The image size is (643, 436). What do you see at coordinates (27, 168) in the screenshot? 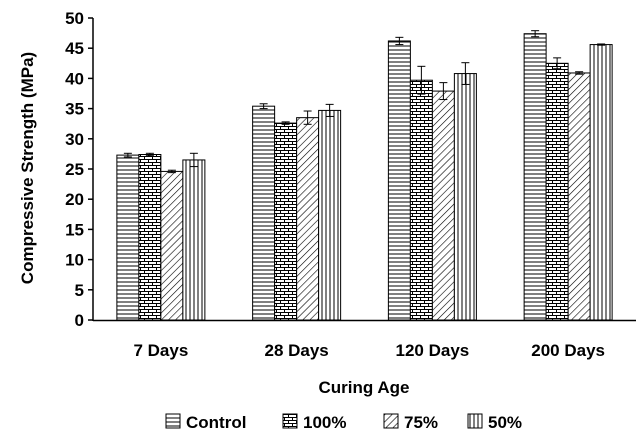
I see `y-axis-title: Compressive Strength (MPa)` at bounding box center [27, 168].